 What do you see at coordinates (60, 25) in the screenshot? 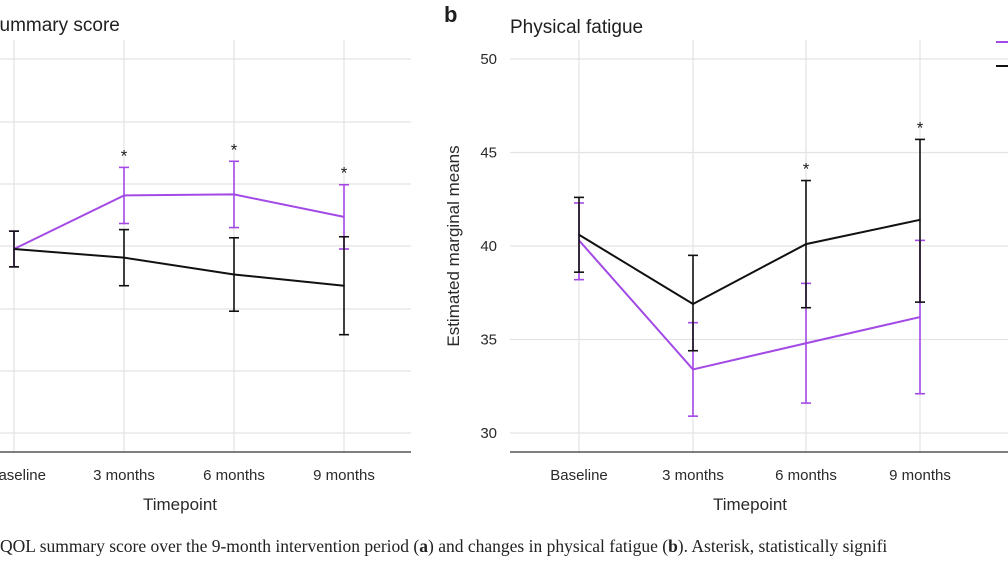
I see `panel-a-title: summary score` at bounding box center [60, 25].